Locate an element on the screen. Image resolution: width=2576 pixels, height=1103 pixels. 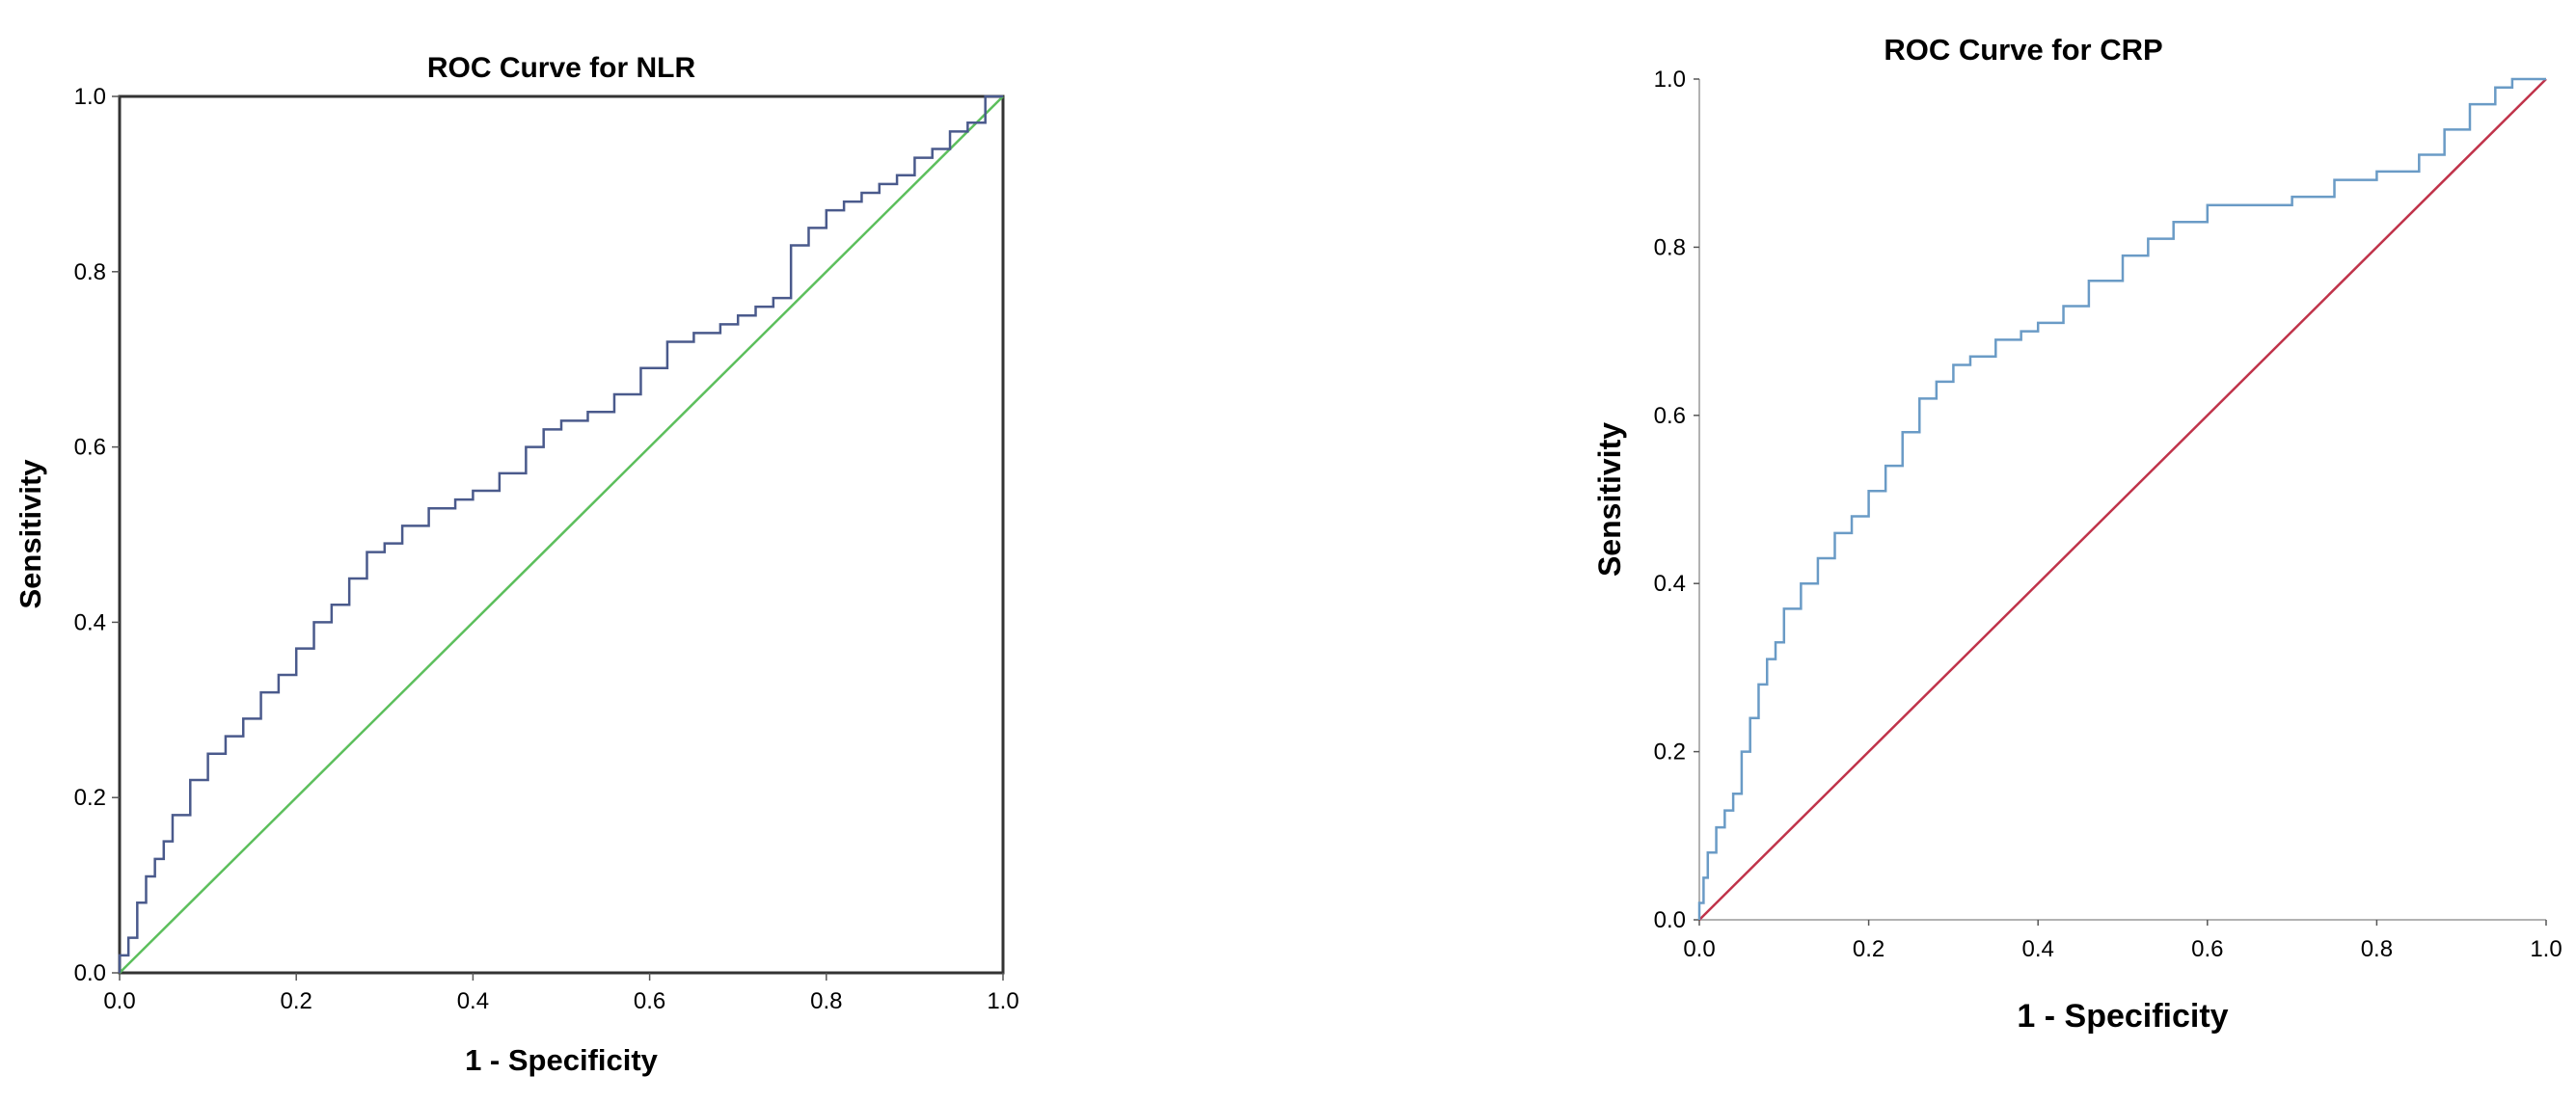
chart-title: ROC Curve for NLR is located at coordinates (561, 68).